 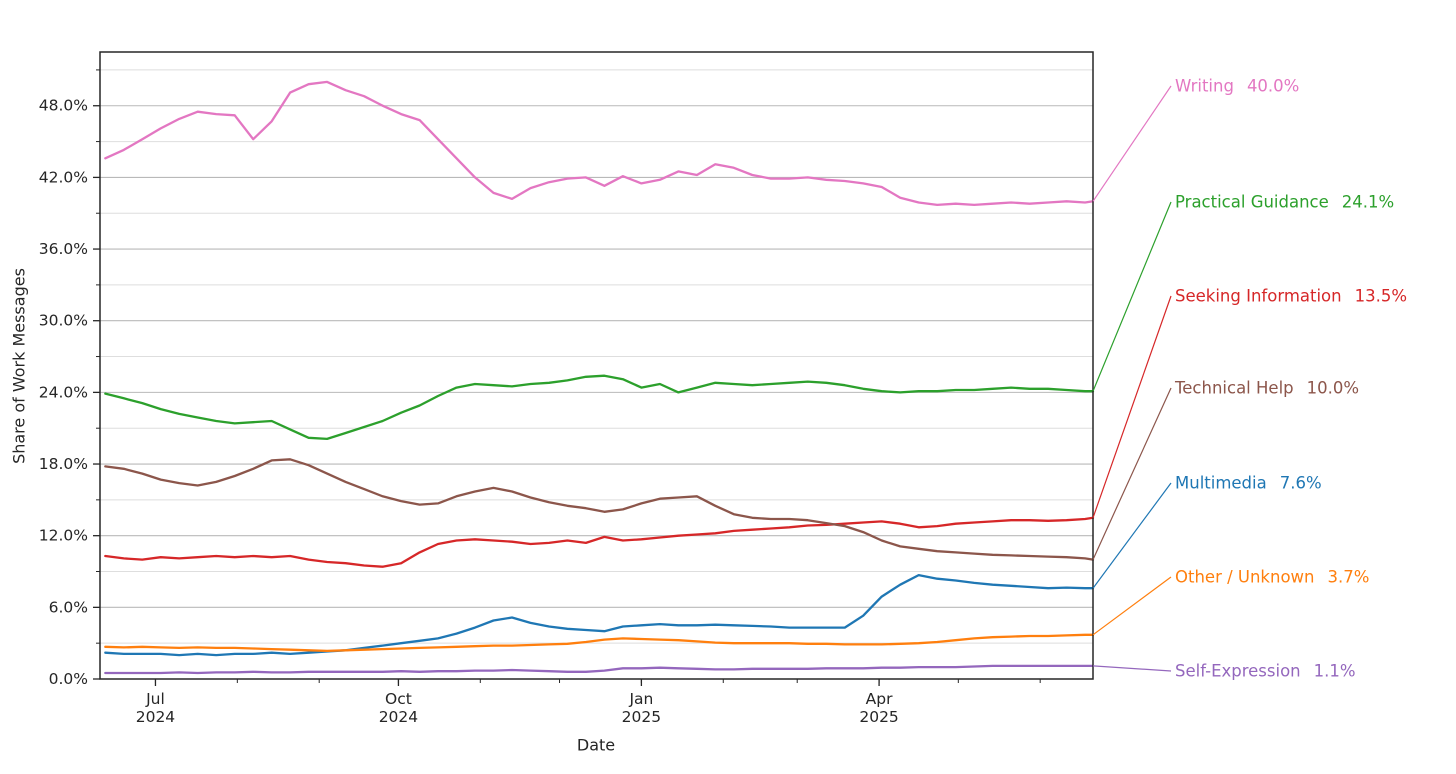 What do you see at coordinates (1334, 671) in the screenshot?
I see `series-end-value: 1.1%` at bounding box center [1334, 671].